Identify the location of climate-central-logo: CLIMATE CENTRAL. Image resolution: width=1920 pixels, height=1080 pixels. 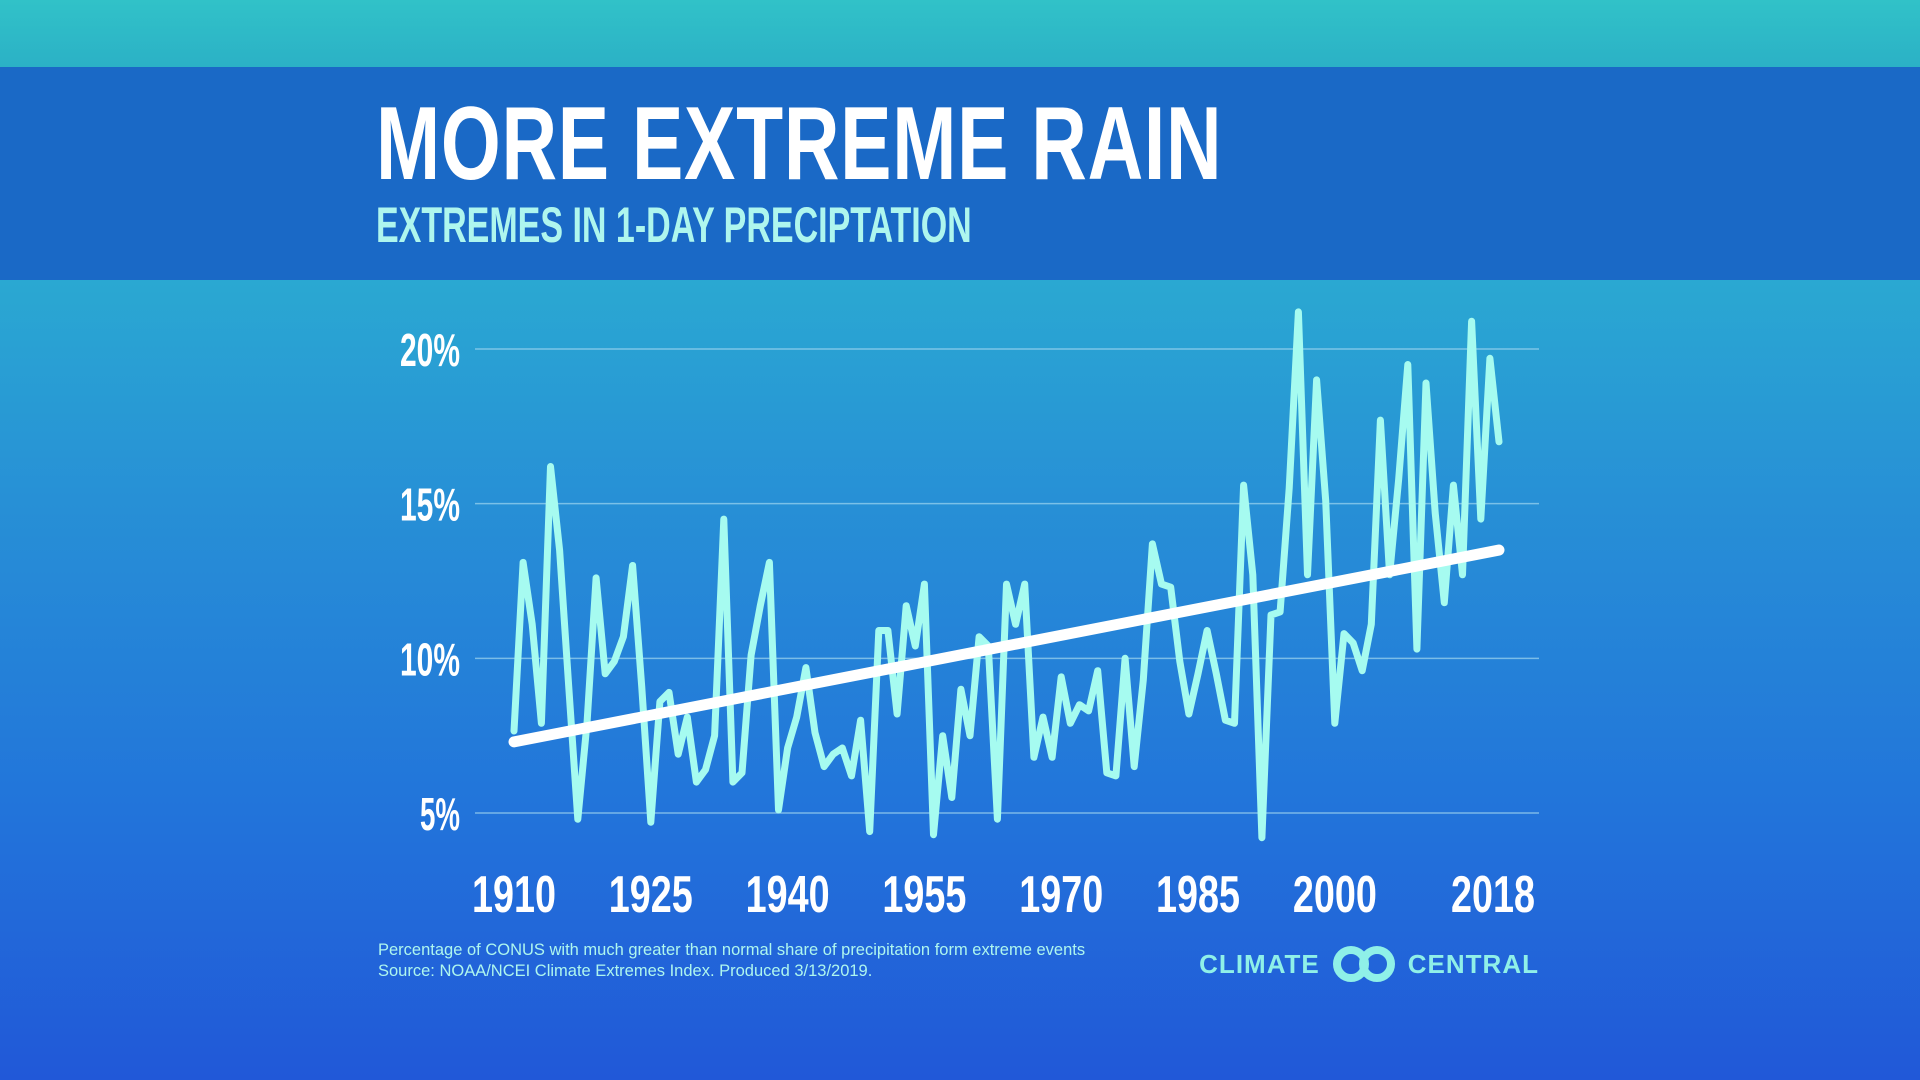
(1369, 964).